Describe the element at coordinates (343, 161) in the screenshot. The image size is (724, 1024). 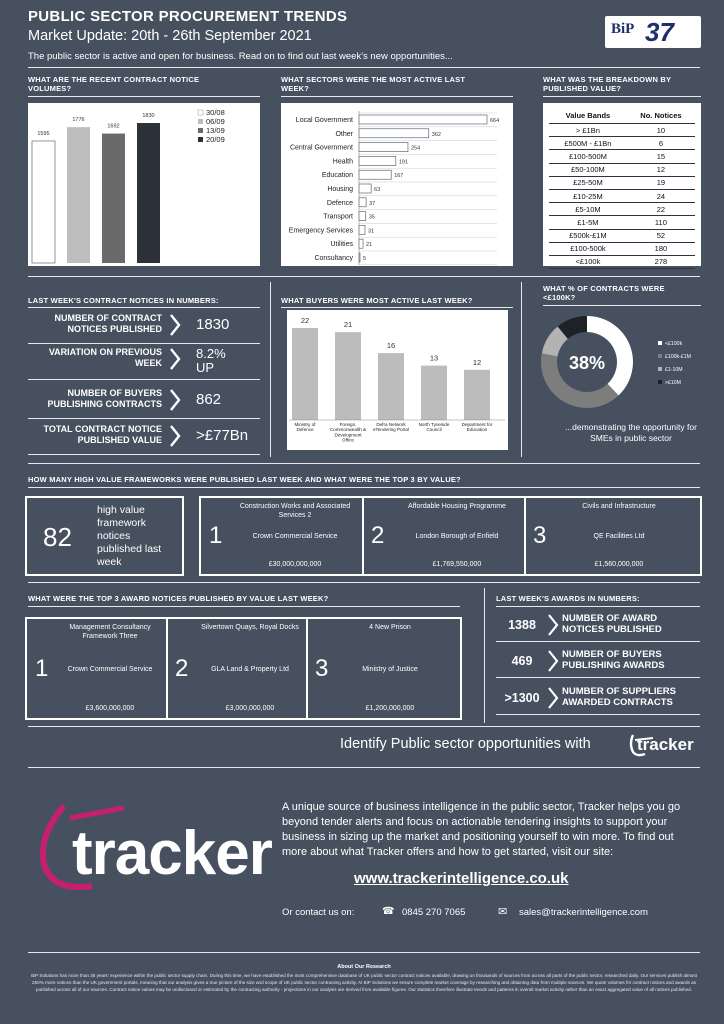
I see `sector-label: Health` at that location.